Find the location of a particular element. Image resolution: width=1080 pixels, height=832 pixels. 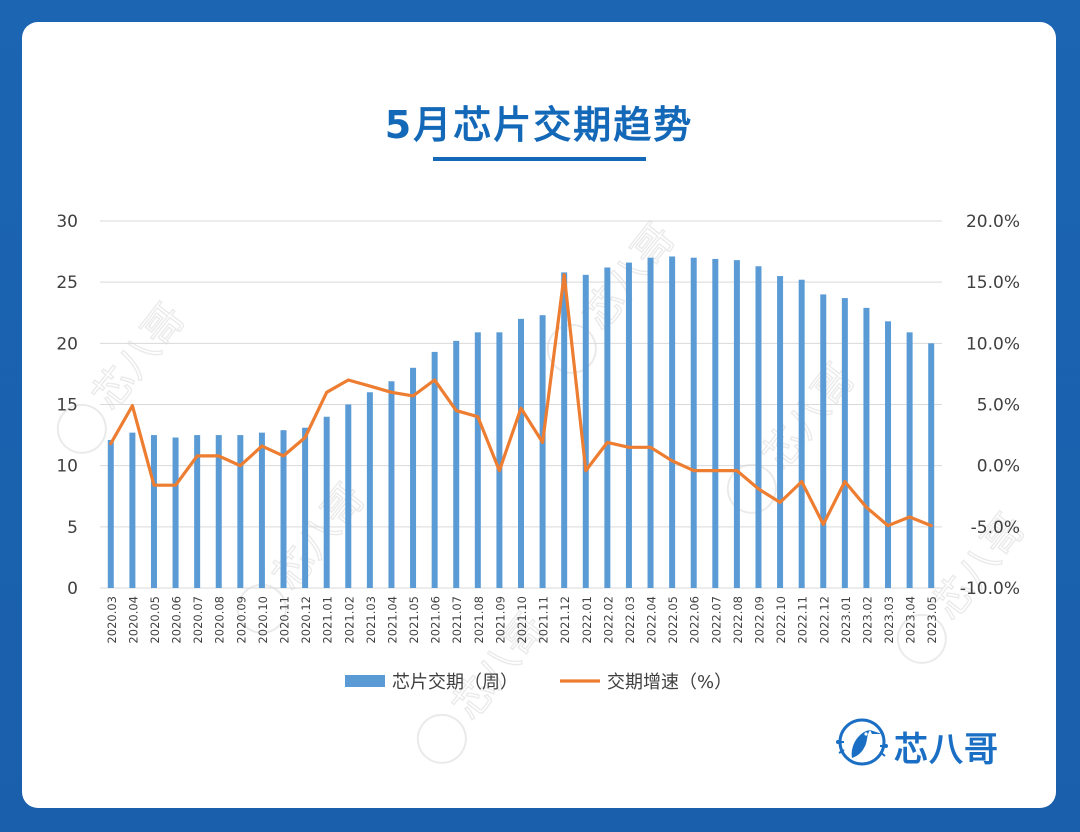

y-right-tick-label: 10.0% is located at coordinates (993, 344).